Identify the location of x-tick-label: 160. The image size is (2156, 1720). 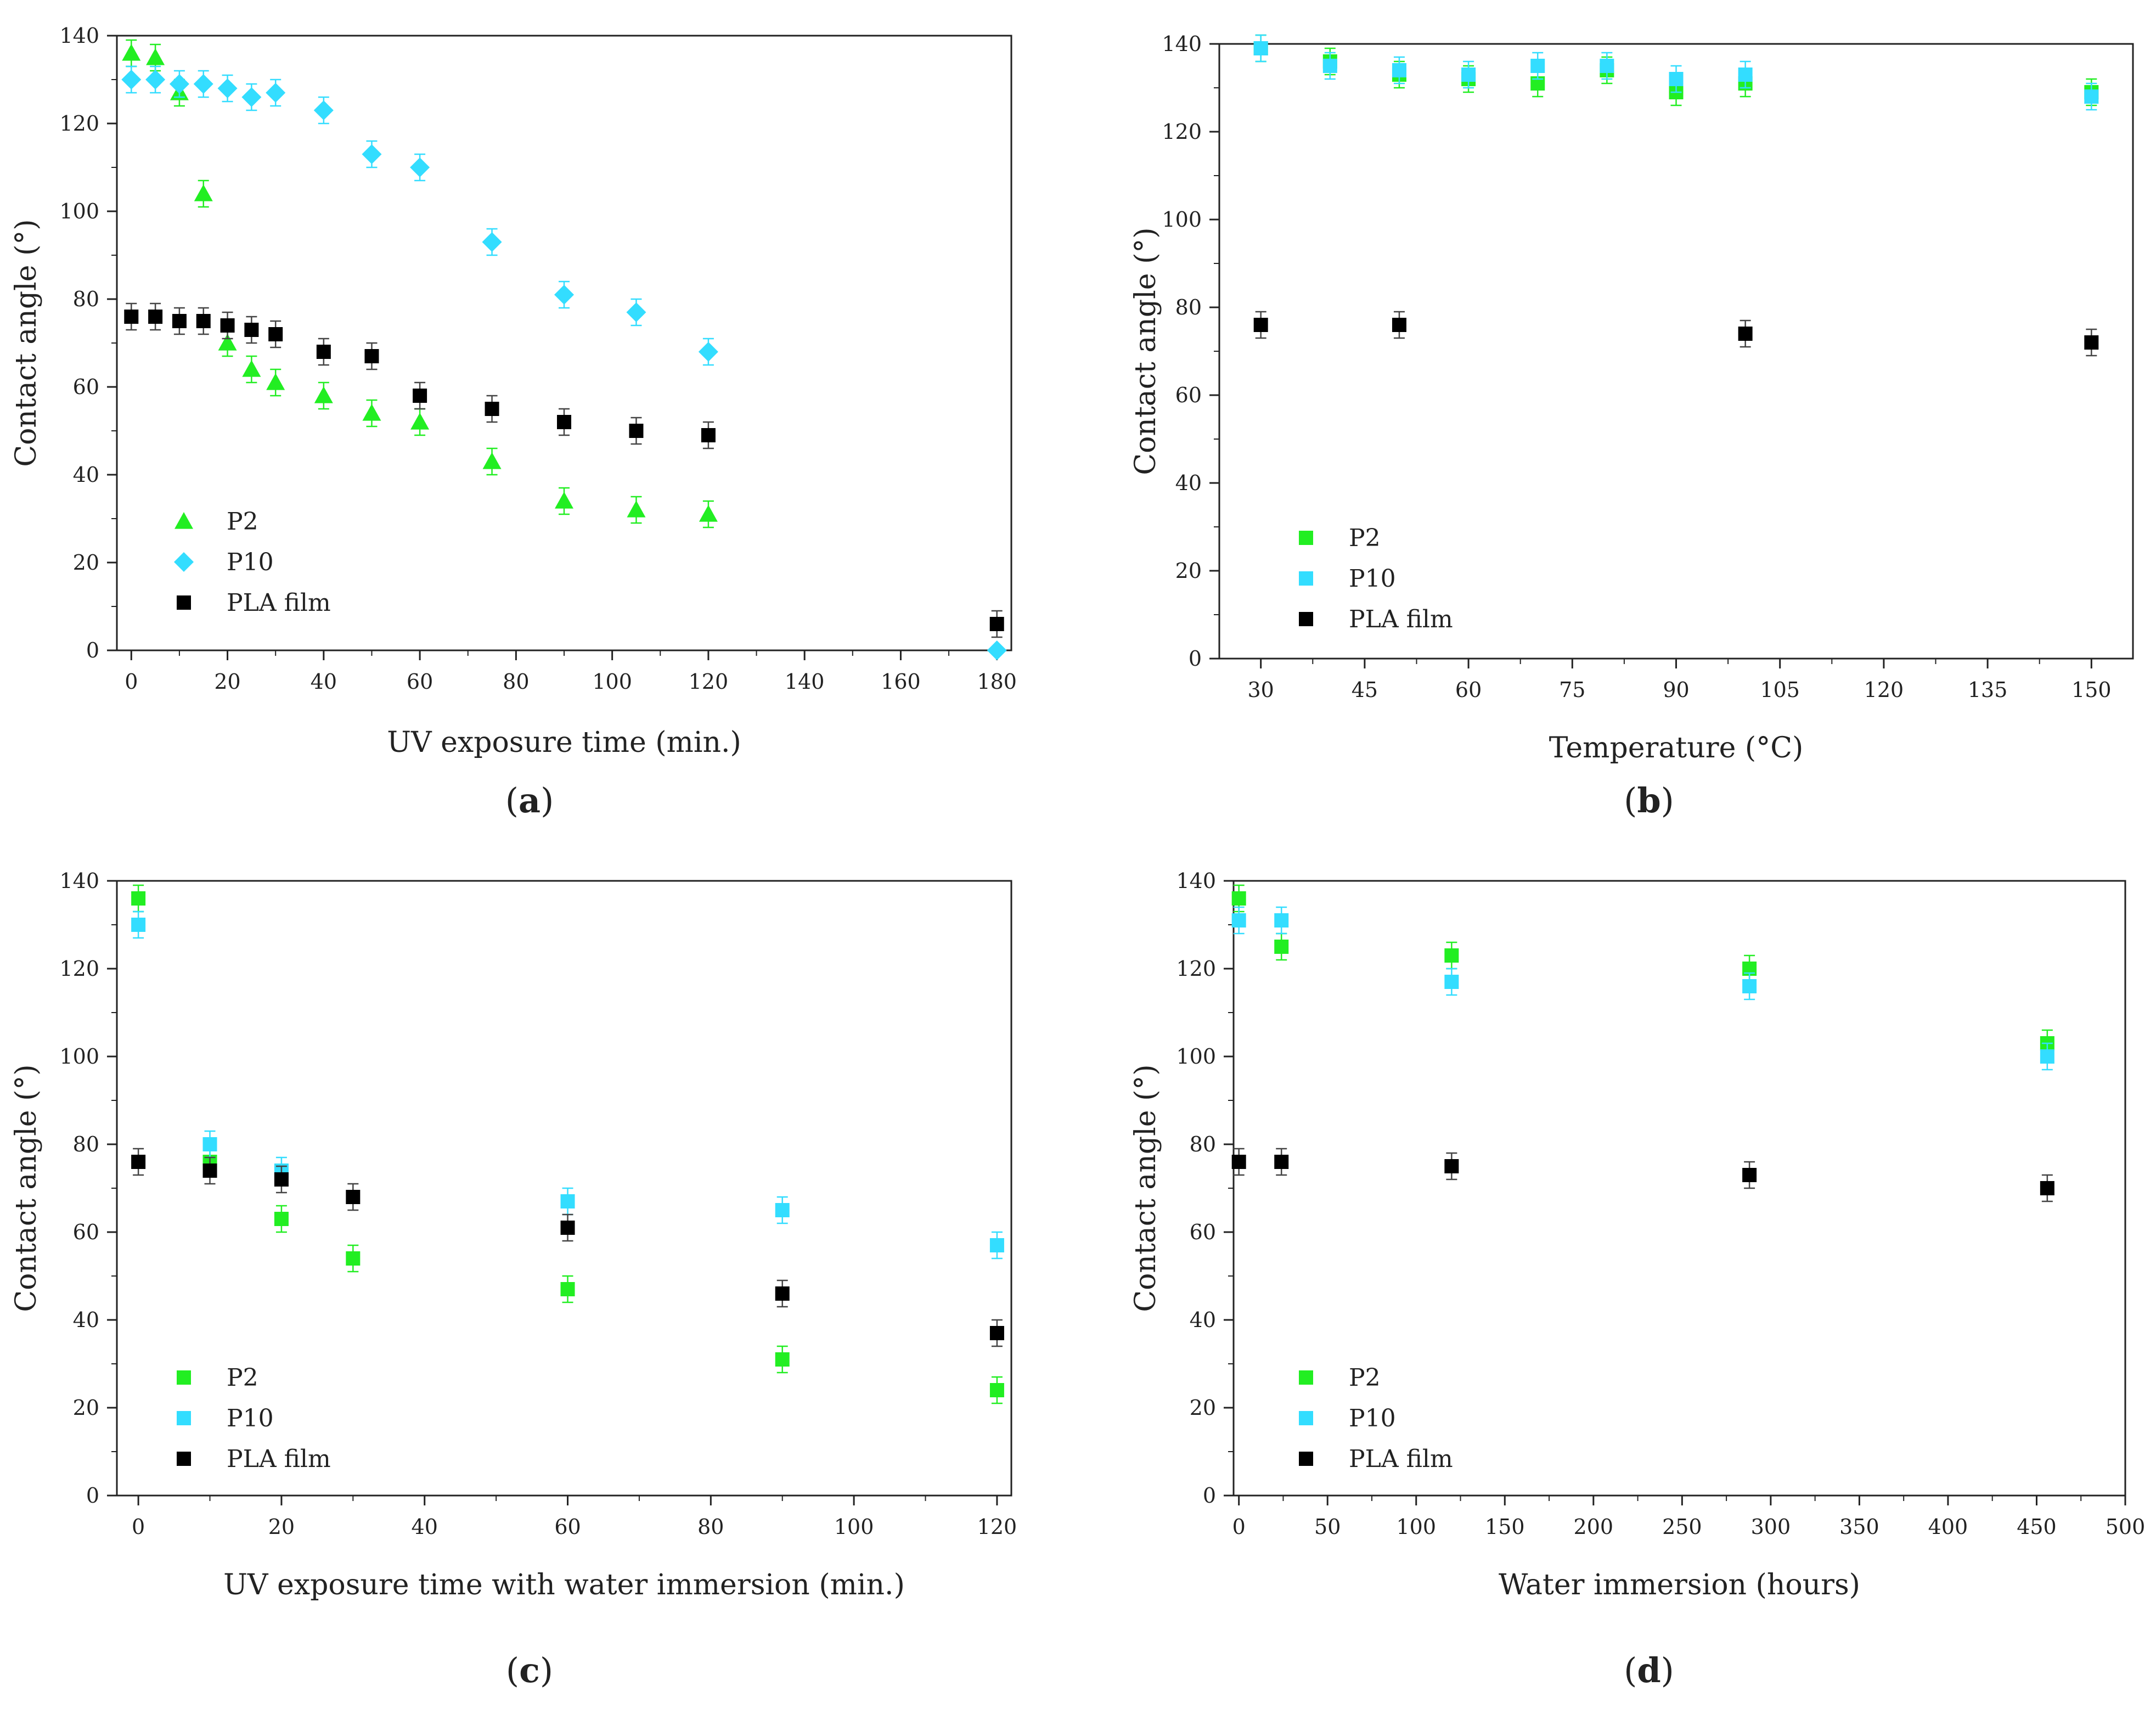
(901, 682).